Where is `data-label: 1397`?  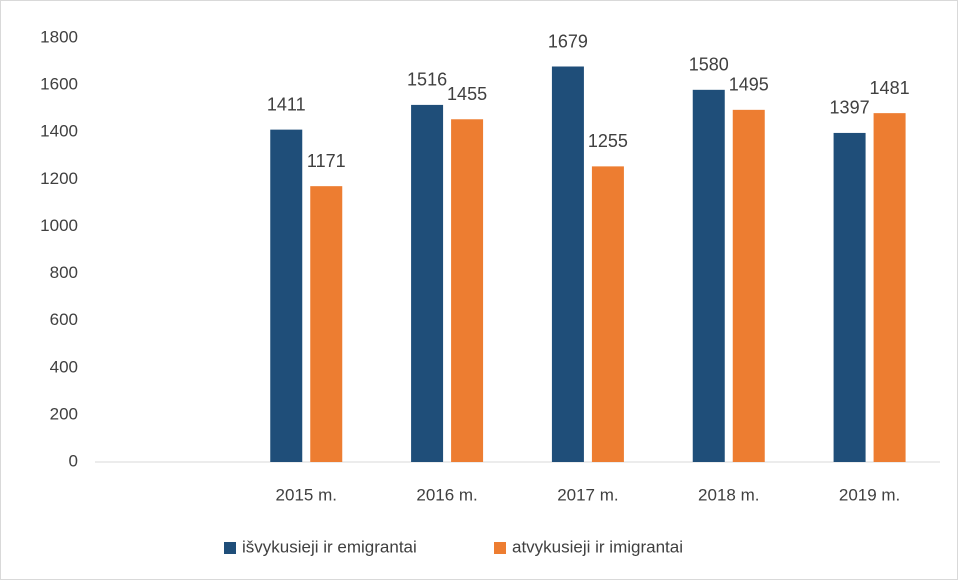 data-label: 1397 is located at coordinates (850, 108).